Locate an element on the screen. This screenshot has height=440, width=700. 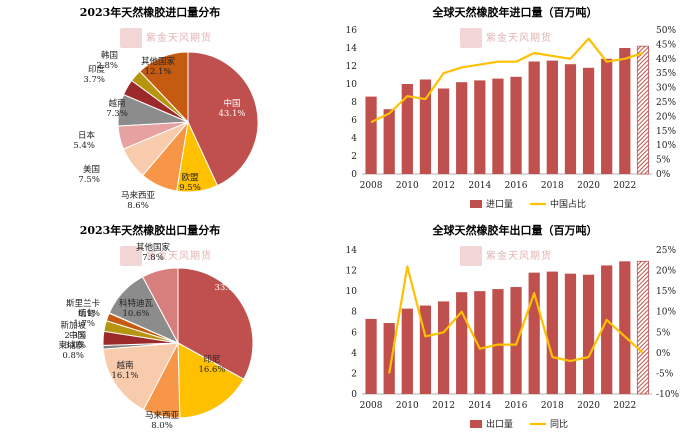
export-combo-legend: 出口量 同比 is located at coordinates (519, 424).